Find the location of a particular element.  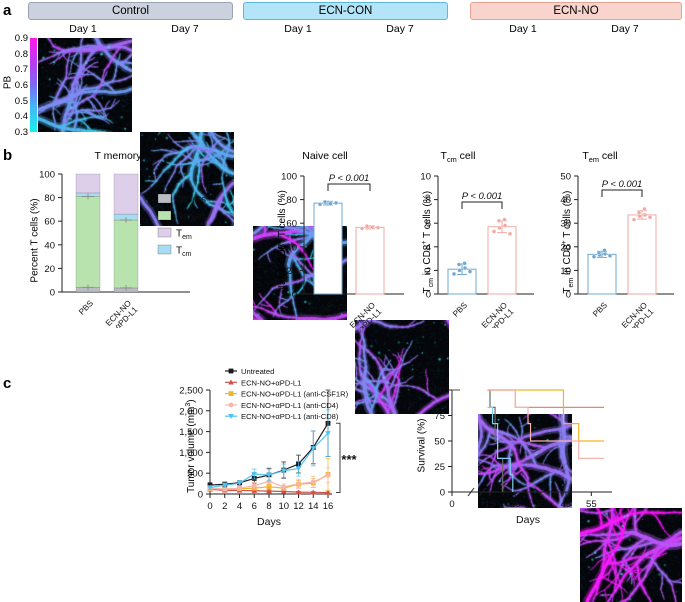

y-tick-label: 25 is located at coordinates (439, 467).